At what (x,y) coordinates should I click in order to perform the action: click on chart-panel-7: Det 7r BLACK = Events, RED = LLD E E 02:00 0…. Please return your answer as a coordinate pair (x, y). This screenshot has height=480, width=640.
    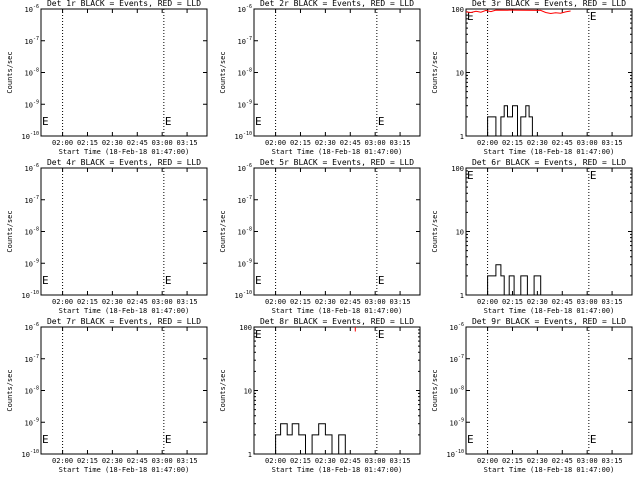
    Looking at the image, I should click on (107, 395).